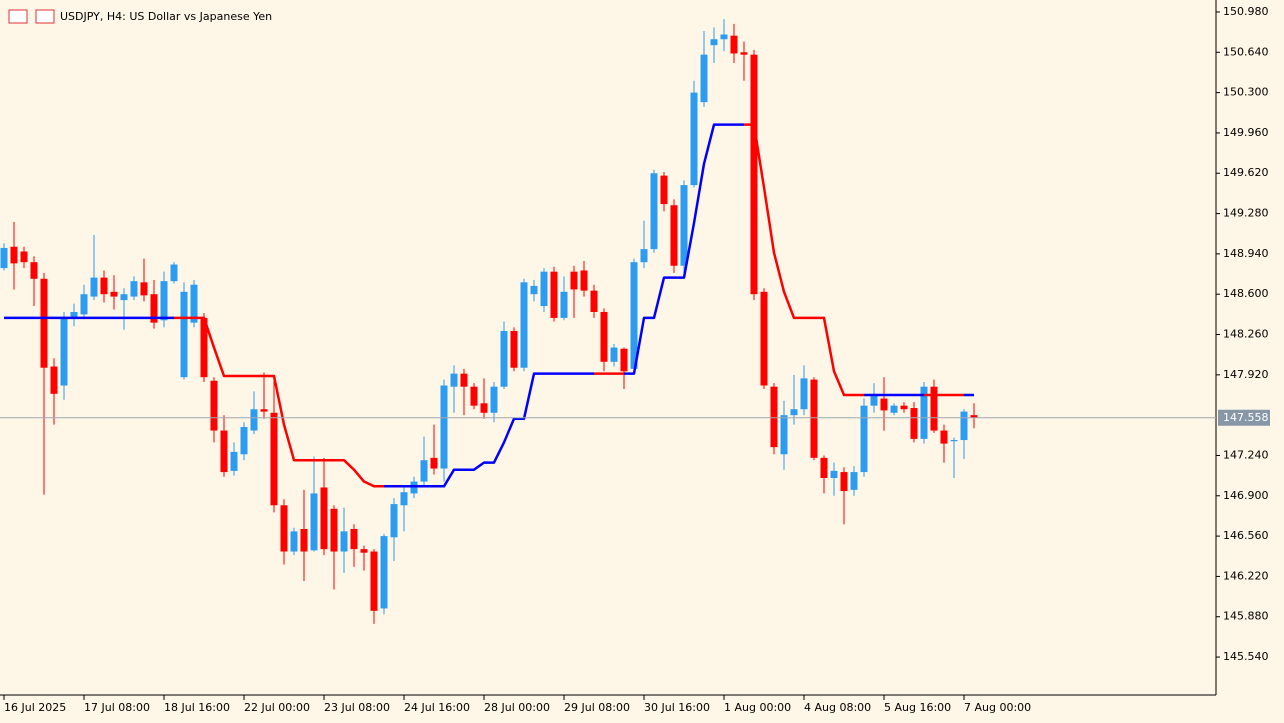 Image resolution: width=1284 pixels, height=723 pixels. I want to click on y-tick-label: 146.900, so click(1246, 495).